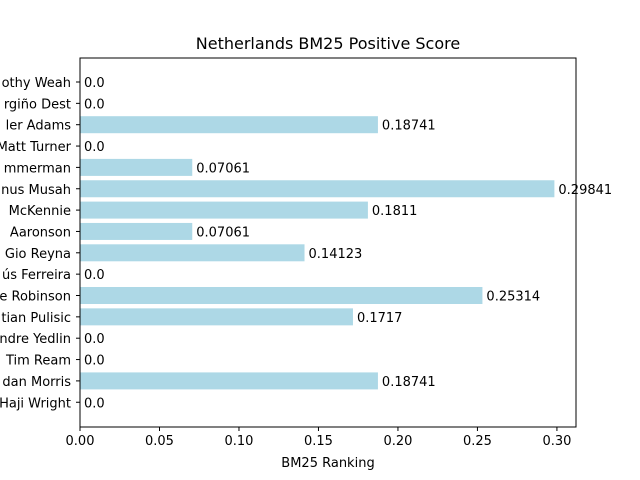  Describe the element at coordinates (38, 254) in the screenshot. I see `y-tick-label: Gio Reyna` at that location.